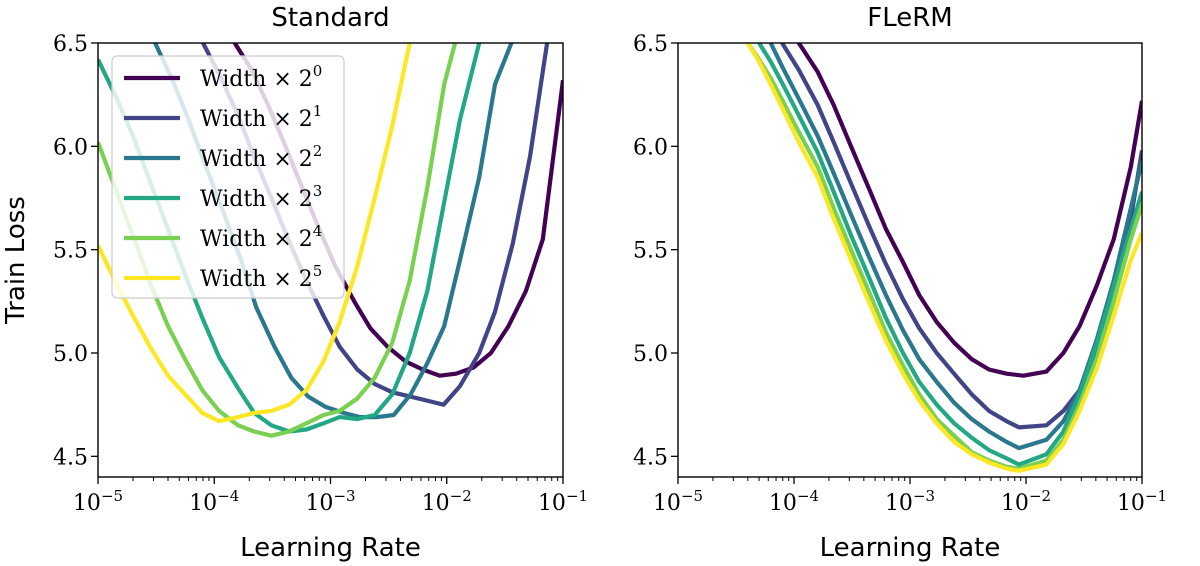 The image size is (1200, 566). What do you see at coordinates (261, 77) in the screenshot?
I see `legend-label: Width × 20` at bounding box center [261, 77].